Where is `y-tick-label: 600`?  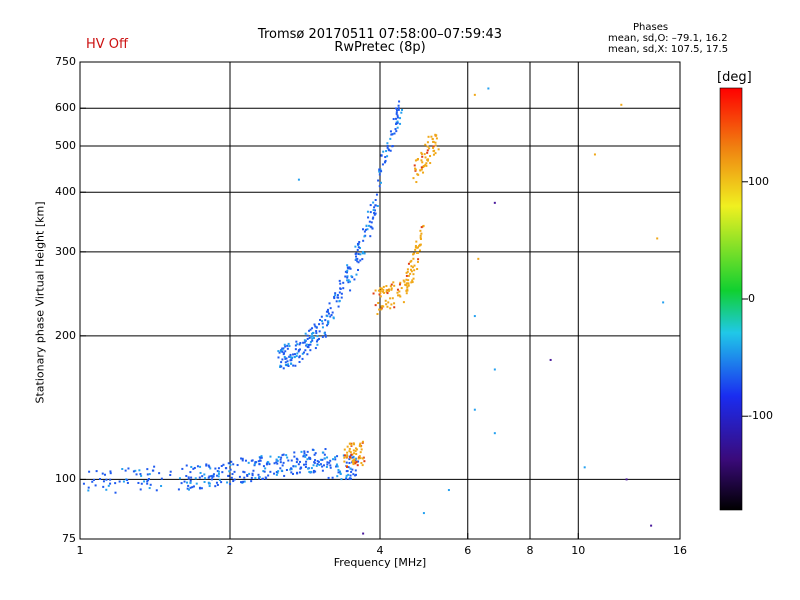 y-tick-label: 600 is located at coordinates (65, 108).